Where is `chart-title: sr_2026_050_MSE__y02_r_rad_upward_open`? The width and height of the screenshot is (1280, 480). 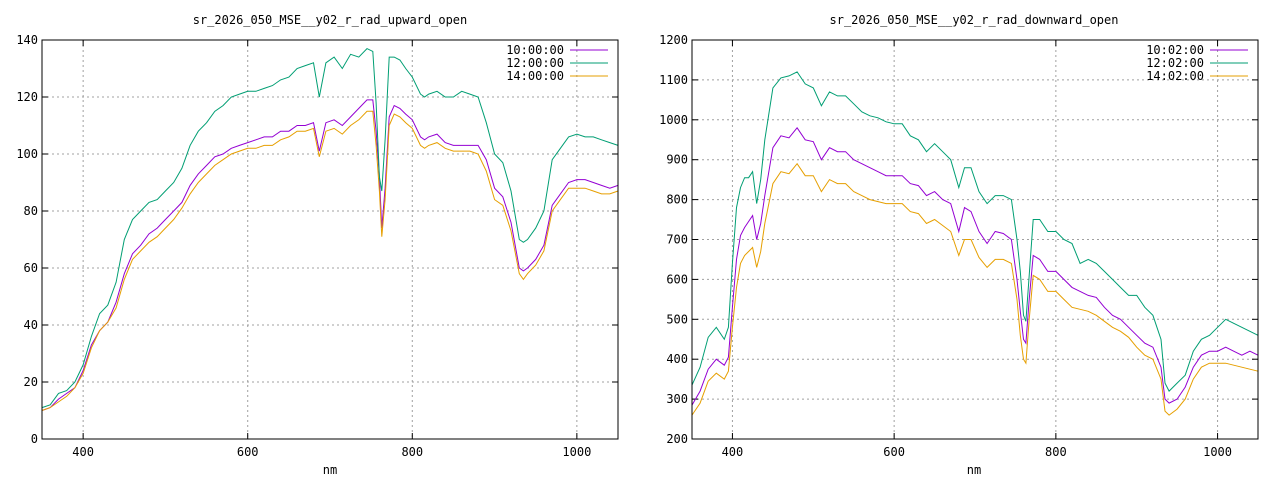
chart-title: sr_2026_050_MSE__y02_r_rad_upward_open is located at coordinates (330, 20).